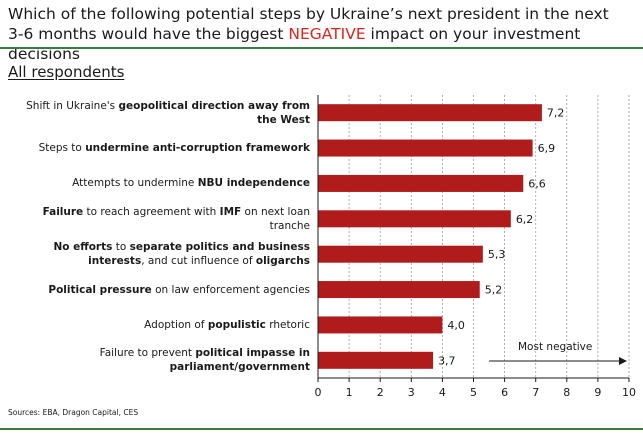 The image size is (643, 435). I want to click on category-label-5-part-1: No efforts, so click(83, 247).